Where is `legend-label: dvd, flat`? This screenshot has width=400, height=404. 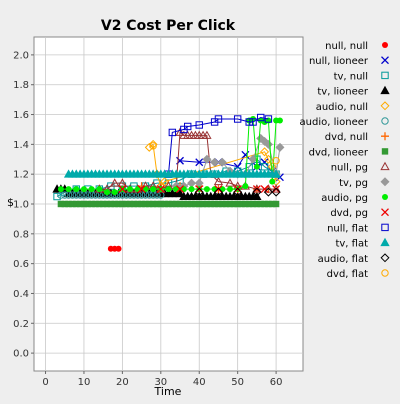 legend-label: dvd, flat is located at coordinates (347, 274).